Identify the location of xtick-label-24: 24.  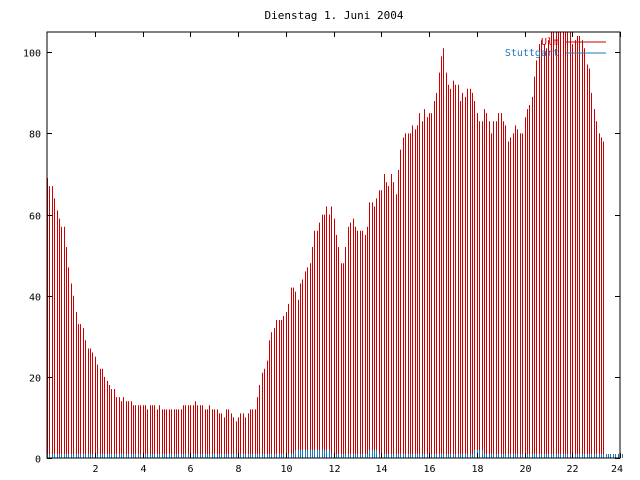
(617, 469).